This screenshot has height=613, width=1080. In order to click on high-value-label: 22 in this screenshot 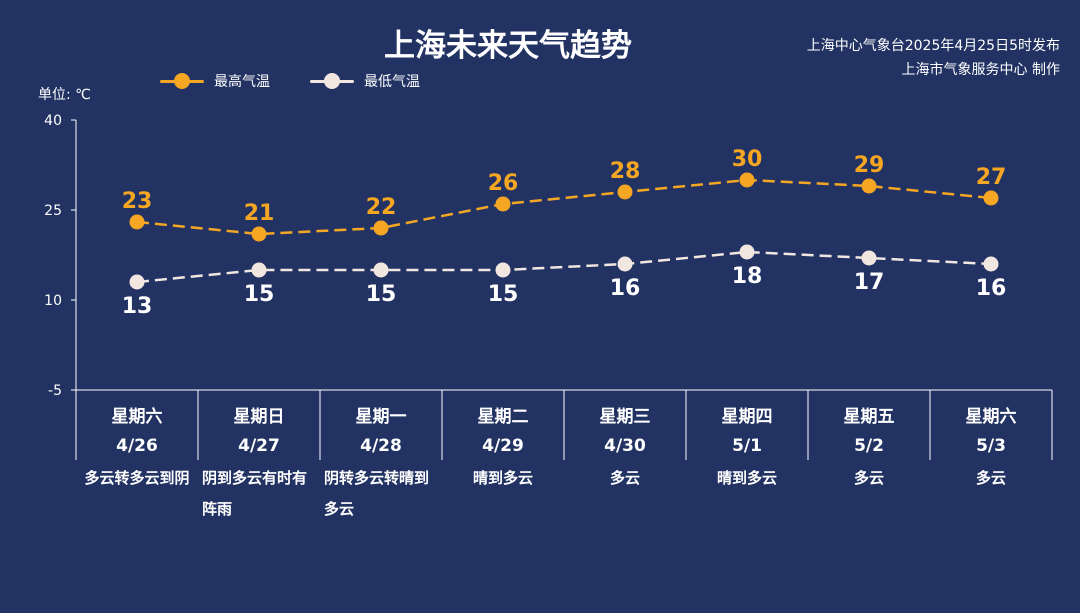, I will do `click(381, 207)`.